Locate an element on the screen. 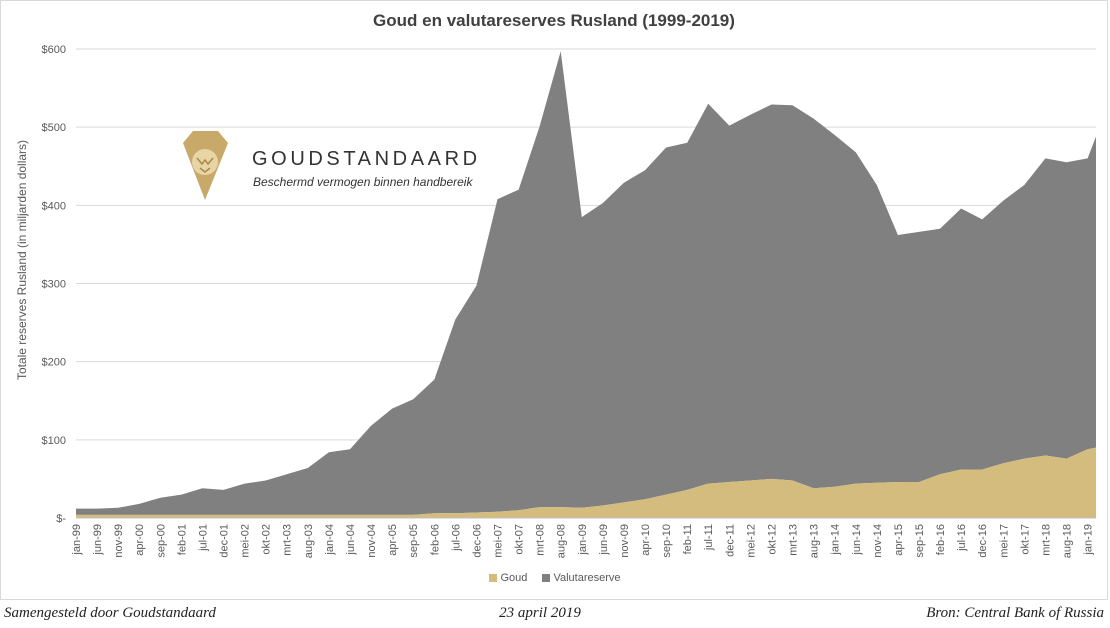 This screenshot has width=1110, height=628. footer-date: 23 april 2019 is located at coordinates (540, 613).